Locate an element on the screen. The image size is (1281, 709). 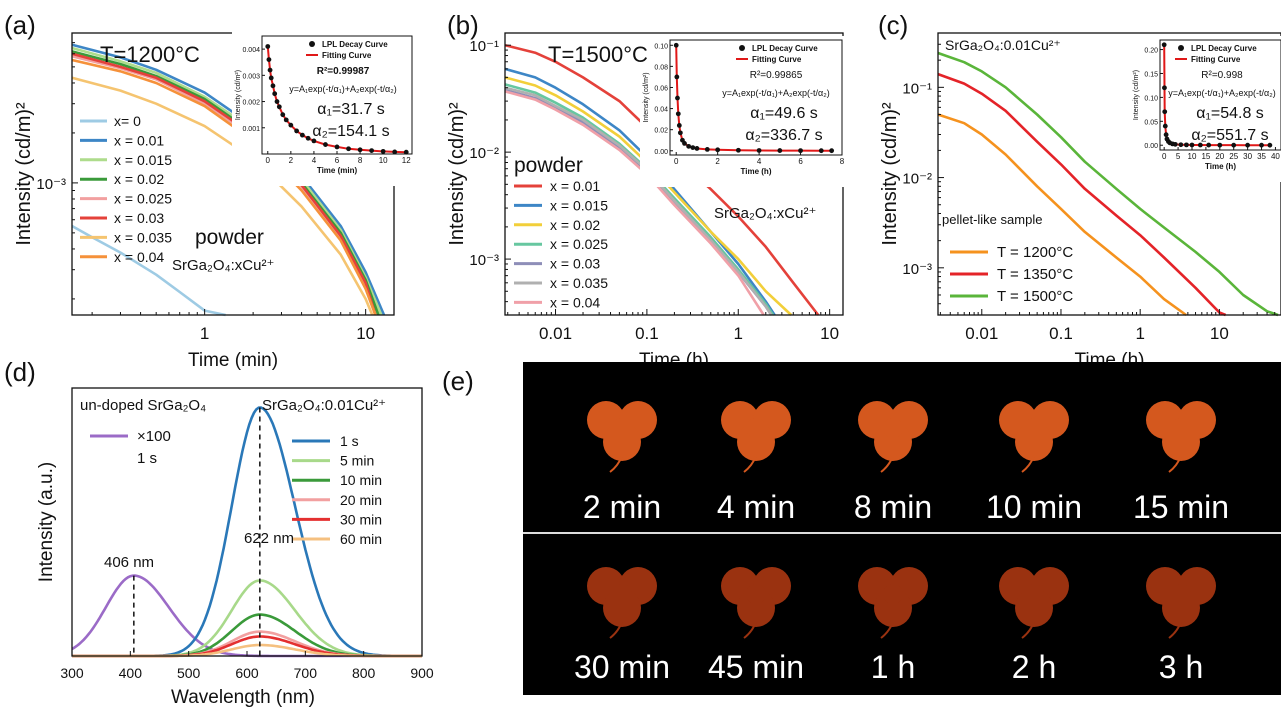
x-tick-label-a: 10 is located at coordinates (365, 333).